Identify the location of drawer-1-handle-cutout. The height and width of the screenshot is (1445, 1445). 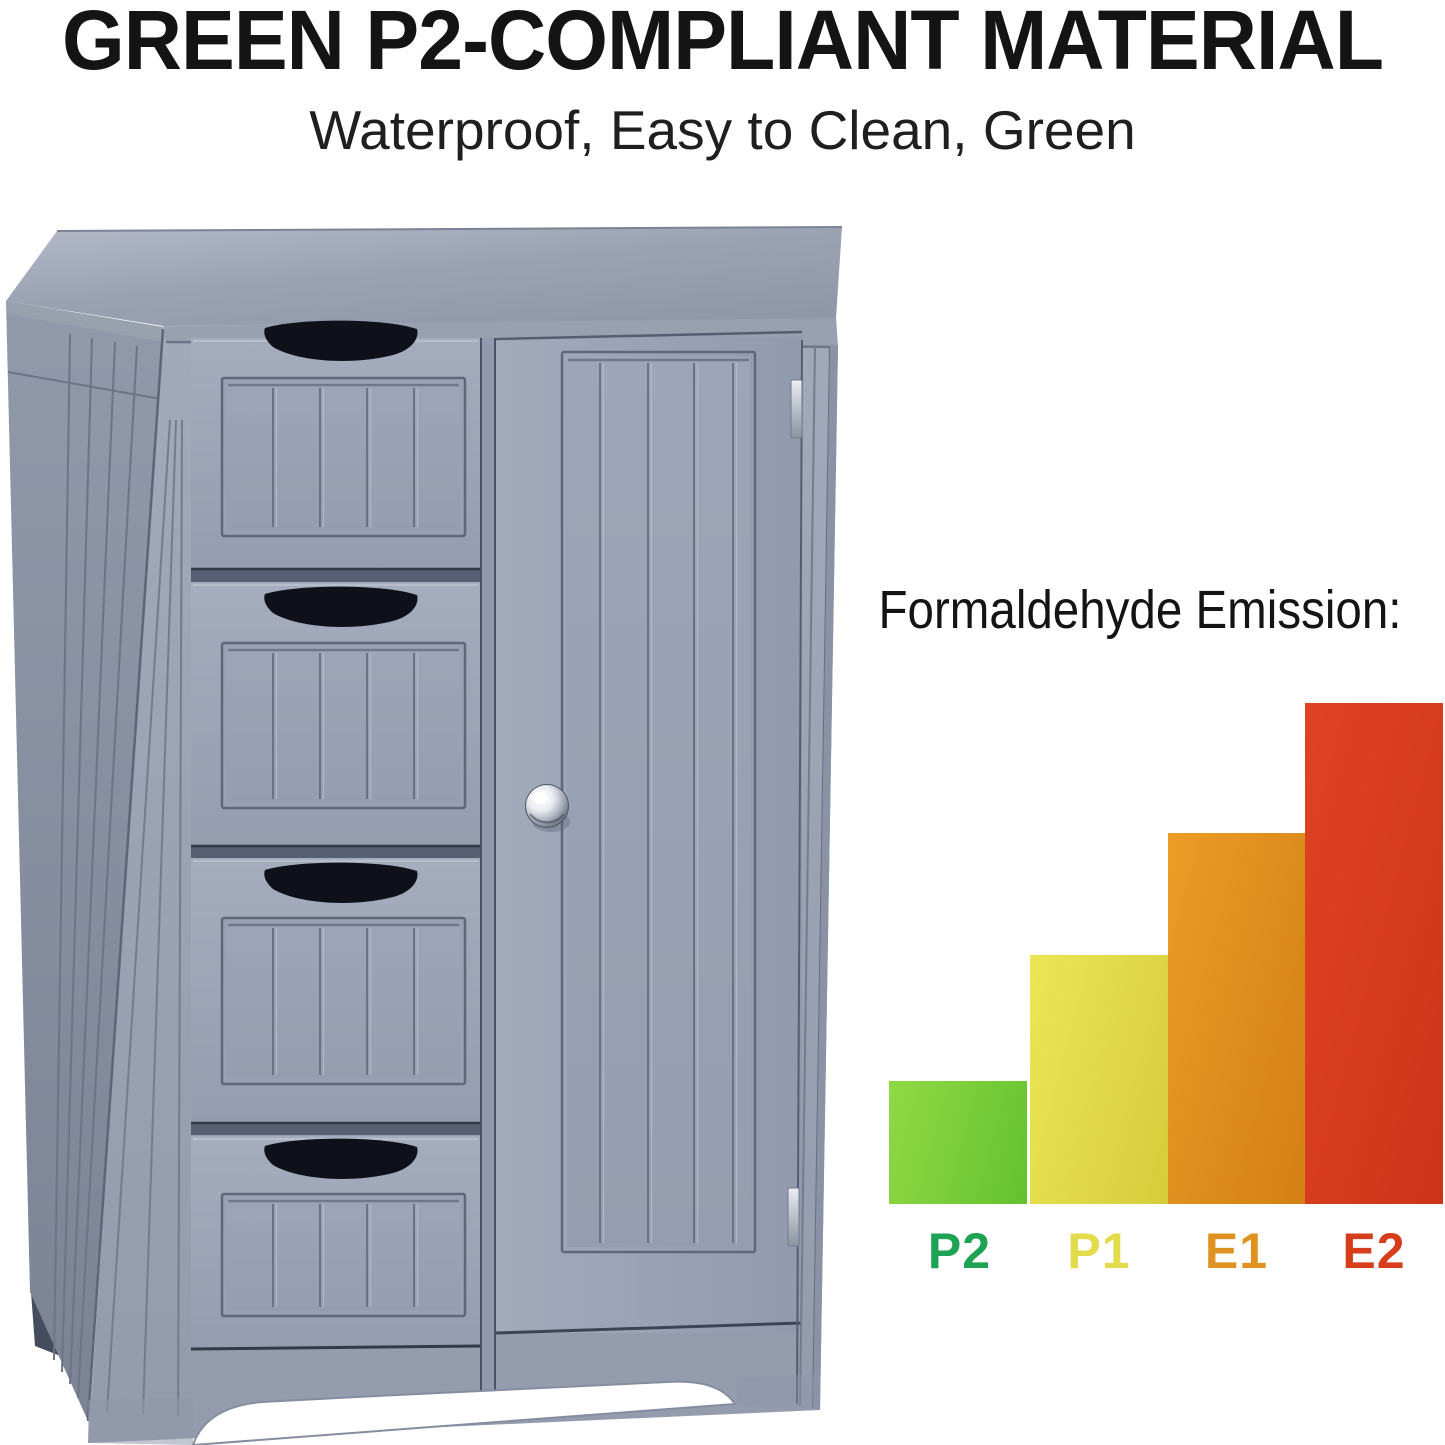
(341, 340).